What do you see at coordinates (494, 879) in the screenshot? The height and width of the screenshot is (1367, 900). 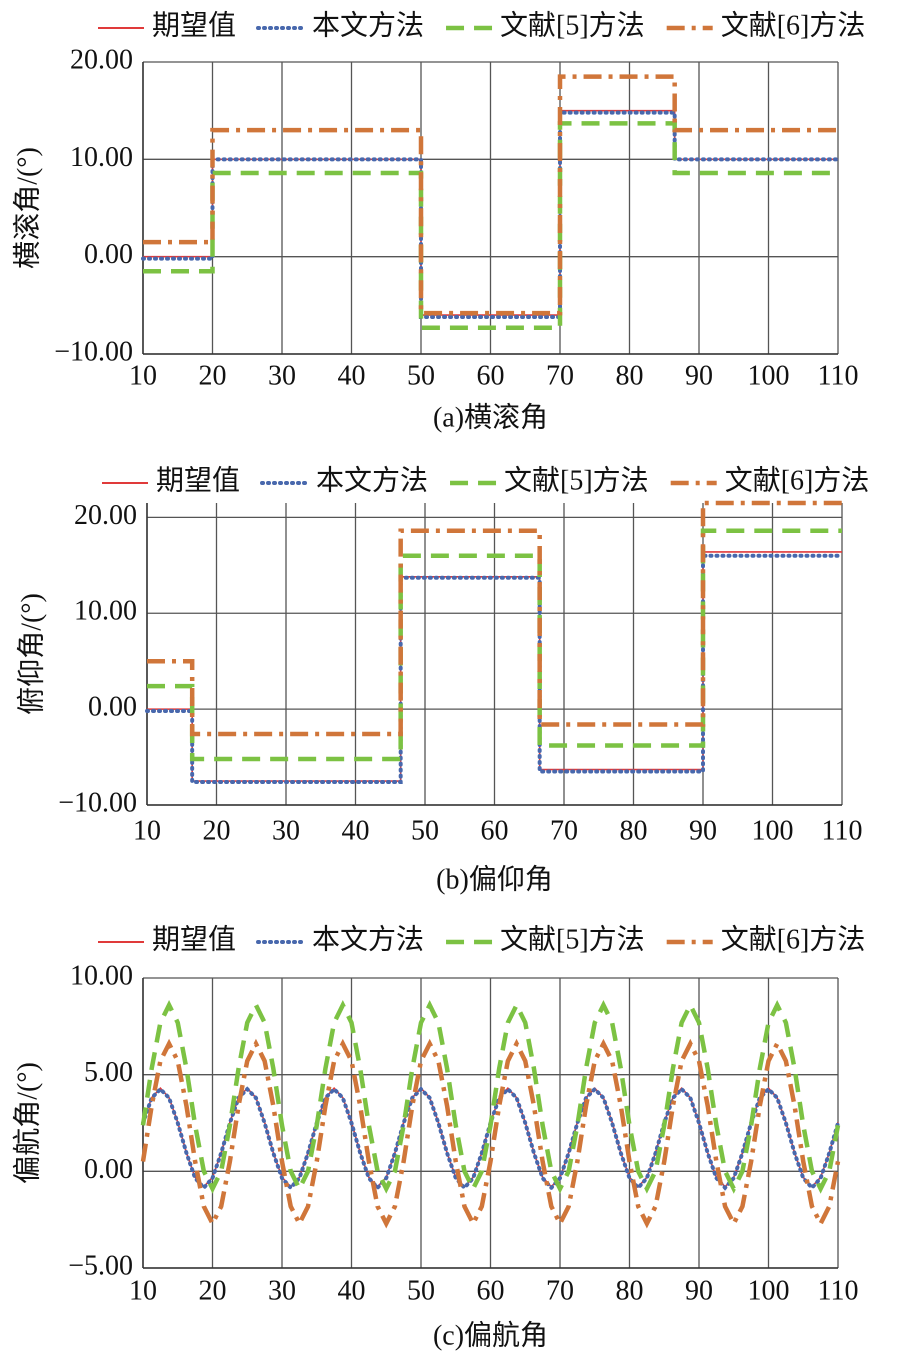 I see `caption: (b)偏仰角` at bounding box center [494, 879].